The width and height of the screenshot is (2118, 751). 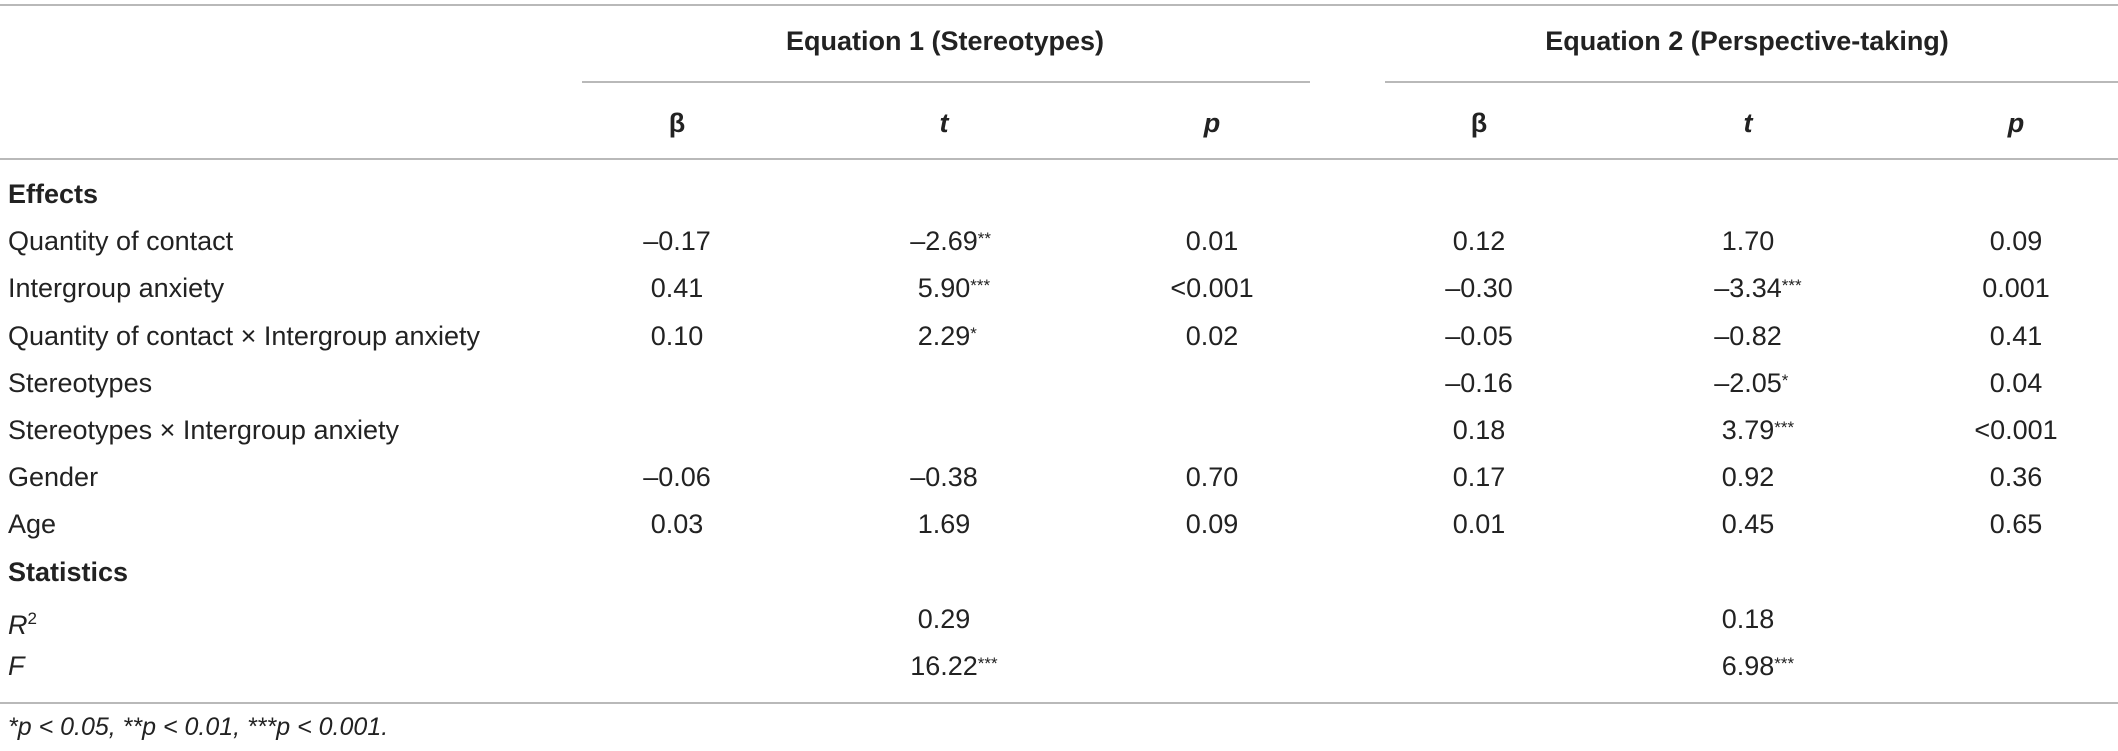 I want to click on cell-value: –0.16, so click(x=1479, y=382).